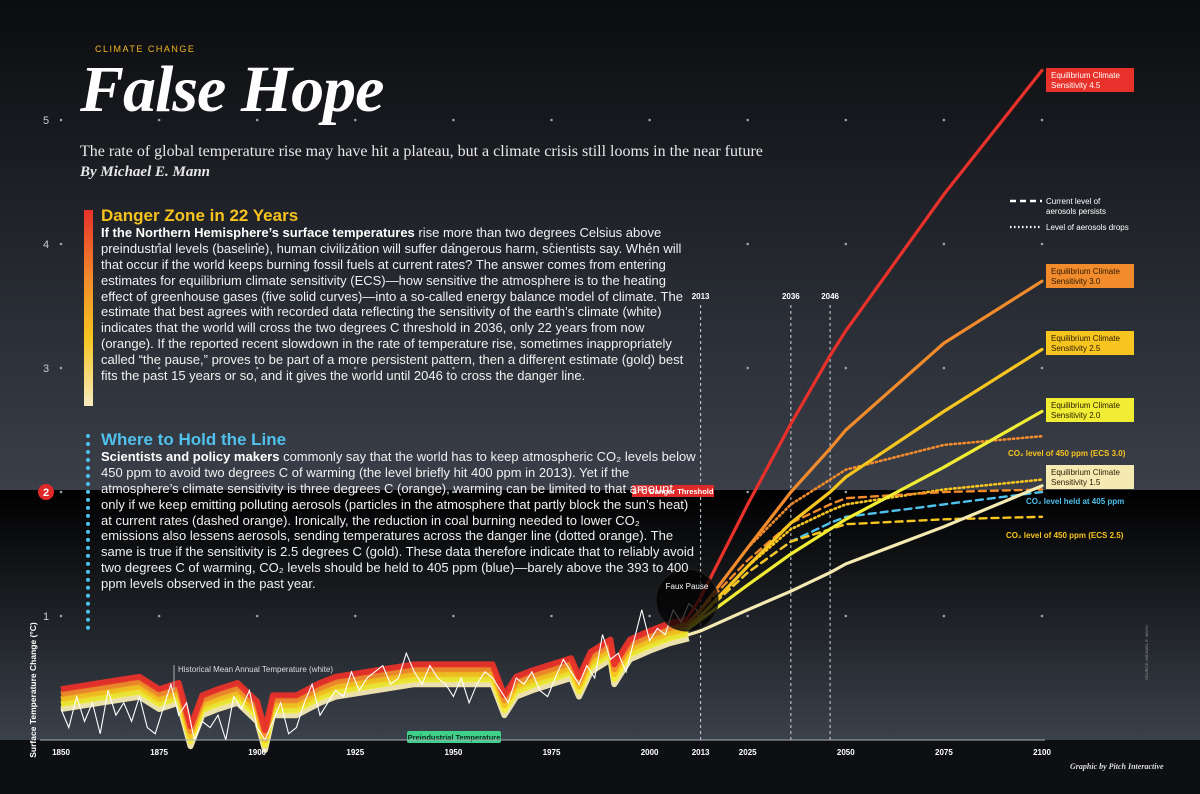 Image resolution: width=1200 pixels, height=794 pixels. Describe the element at coordinates (1067, 453) in the screenshot. I see `co2-450-ecs30-label: CO₂ level of 450 ppm (ECS 3.0)` at that location.